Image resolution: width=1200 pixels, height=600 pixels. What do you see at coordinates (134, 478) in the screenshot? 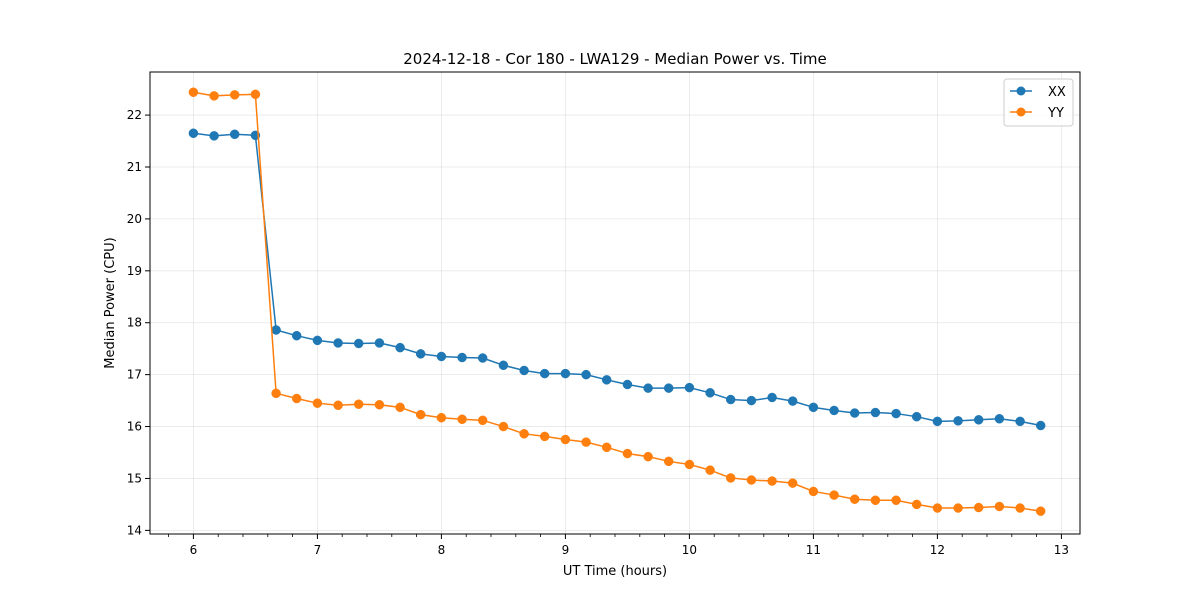
I see `y-tick-label: 15` at bounding box center [134, 478].